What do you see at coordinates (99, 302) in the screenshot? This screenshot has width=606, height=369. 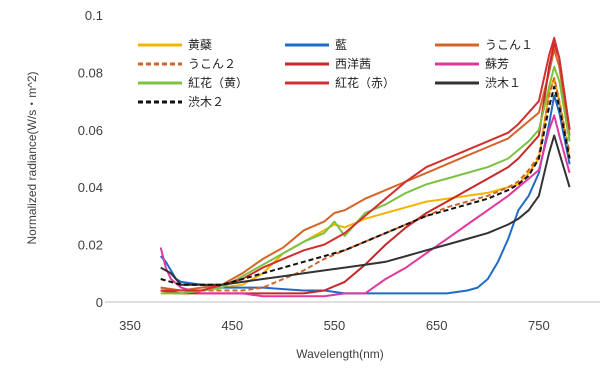 I see `y-tick-label: 0` at bounding box center [99, 302].